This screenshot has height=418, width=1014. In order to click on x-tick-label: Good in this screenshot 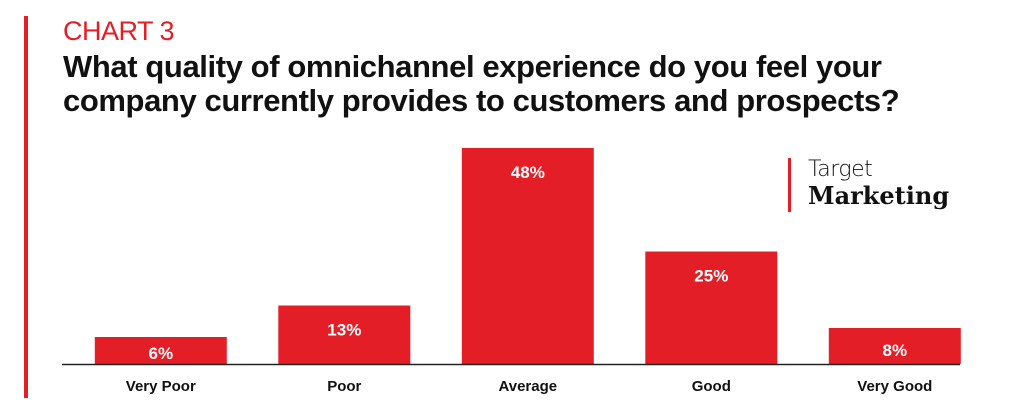, I will do `click(711, 386)`.